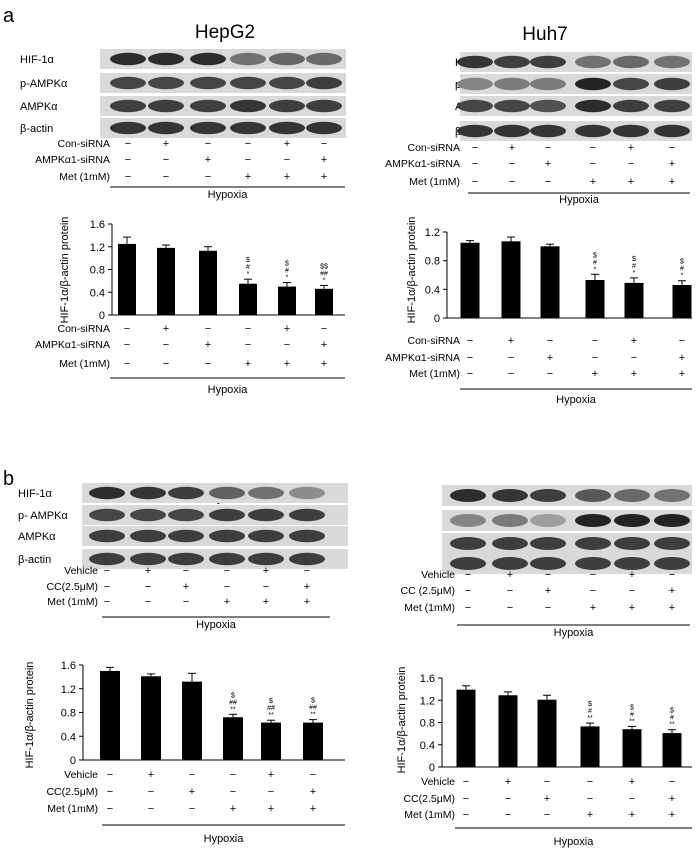  What do you see at coordinates (43, 516) in the screenshot?
I see `blot-row-label: p- AMPKα` at bounding box center [43, 516].